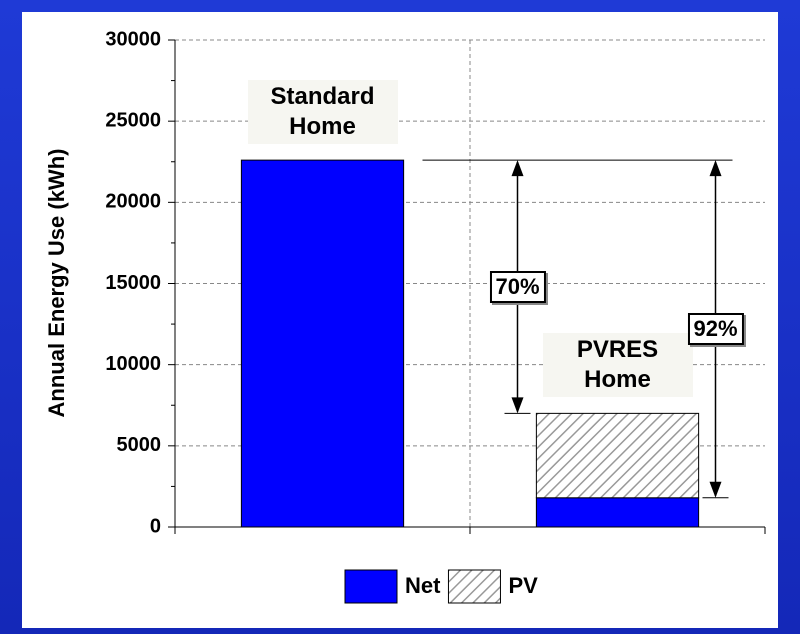 This screenshot has width=800, height=634. I want to click on y-tick-label: 15000, so click(133, 283).